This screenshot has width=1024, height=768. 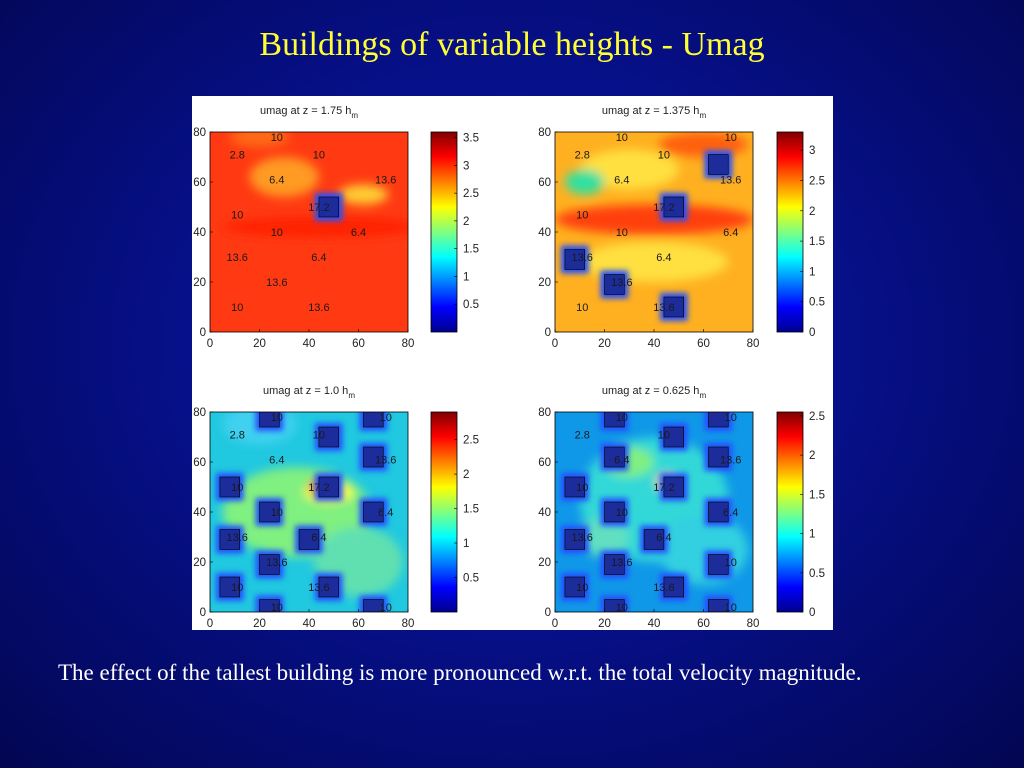 I want to click on plot-title-subscript: m, so click(x=702, y=395).